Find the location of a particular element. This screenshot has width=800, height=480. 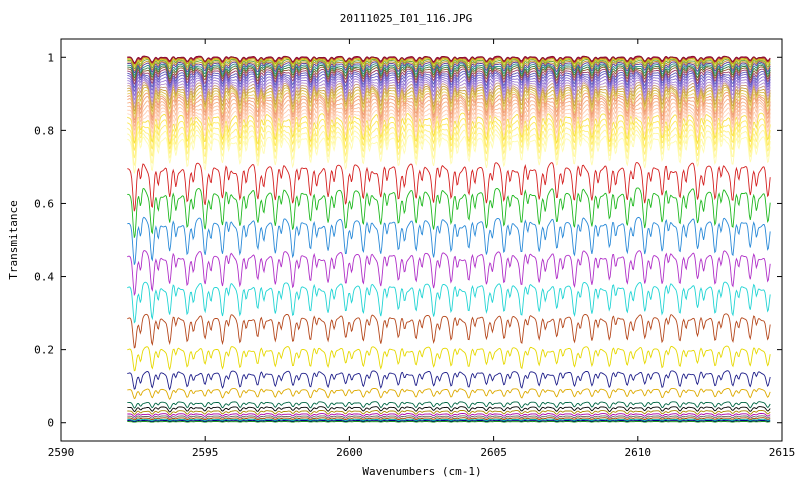

y-tick-label: 1 is located at coordinates (50, 57).